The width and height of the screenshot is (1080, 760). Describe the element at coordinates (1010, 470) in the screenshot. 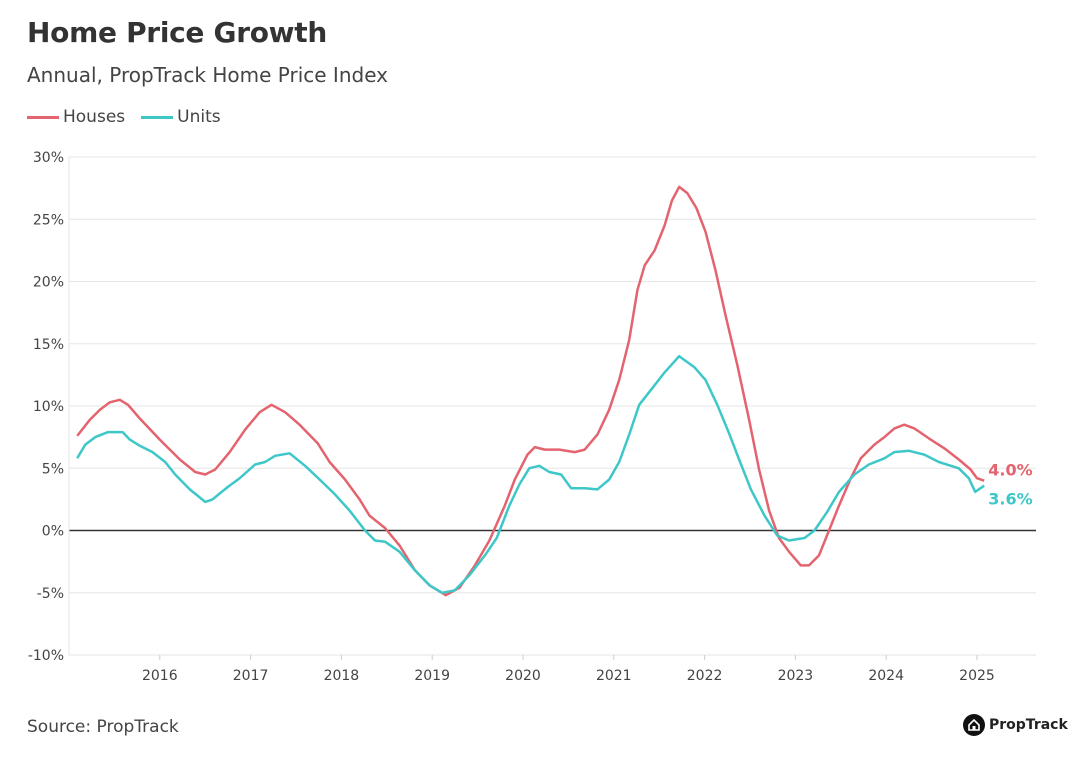

I see `end-label-houses: 4.0%` at that location.